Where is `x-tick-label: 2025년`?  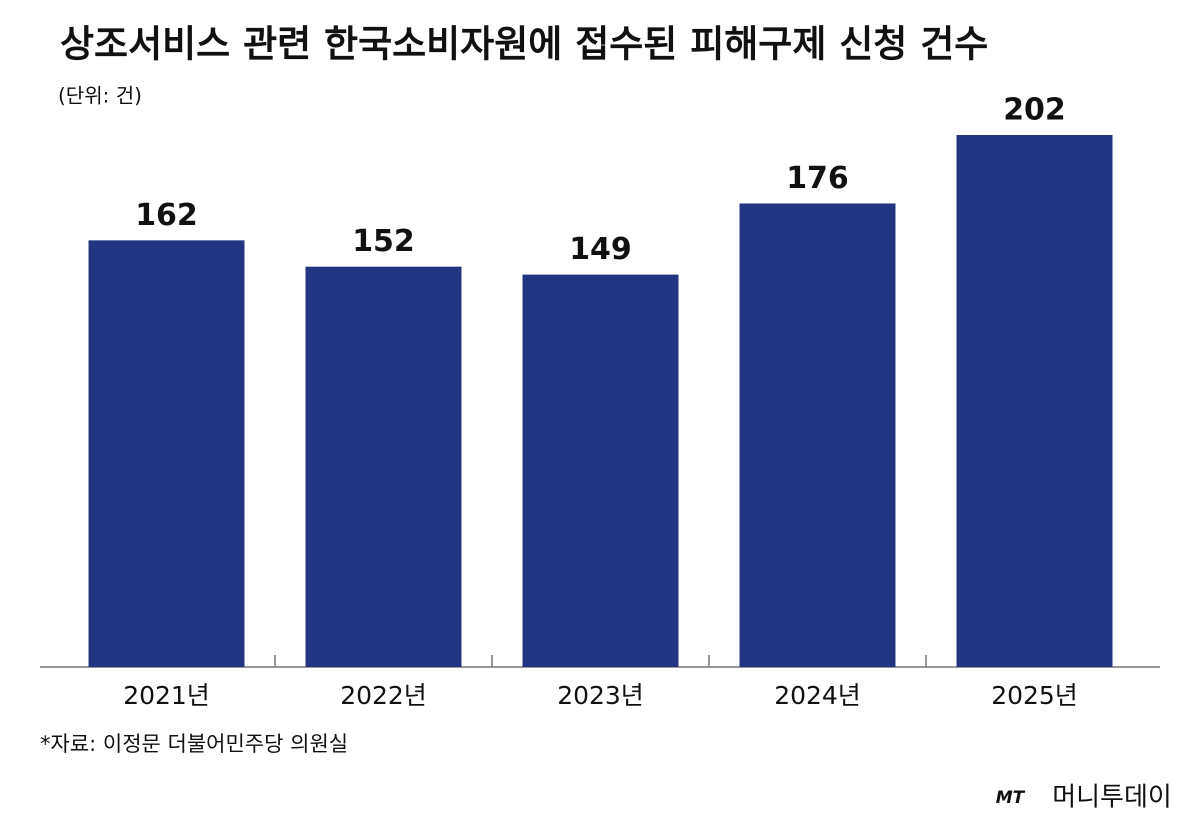
x-tick-label: 2025년 is located at coordinates (1034, 695).